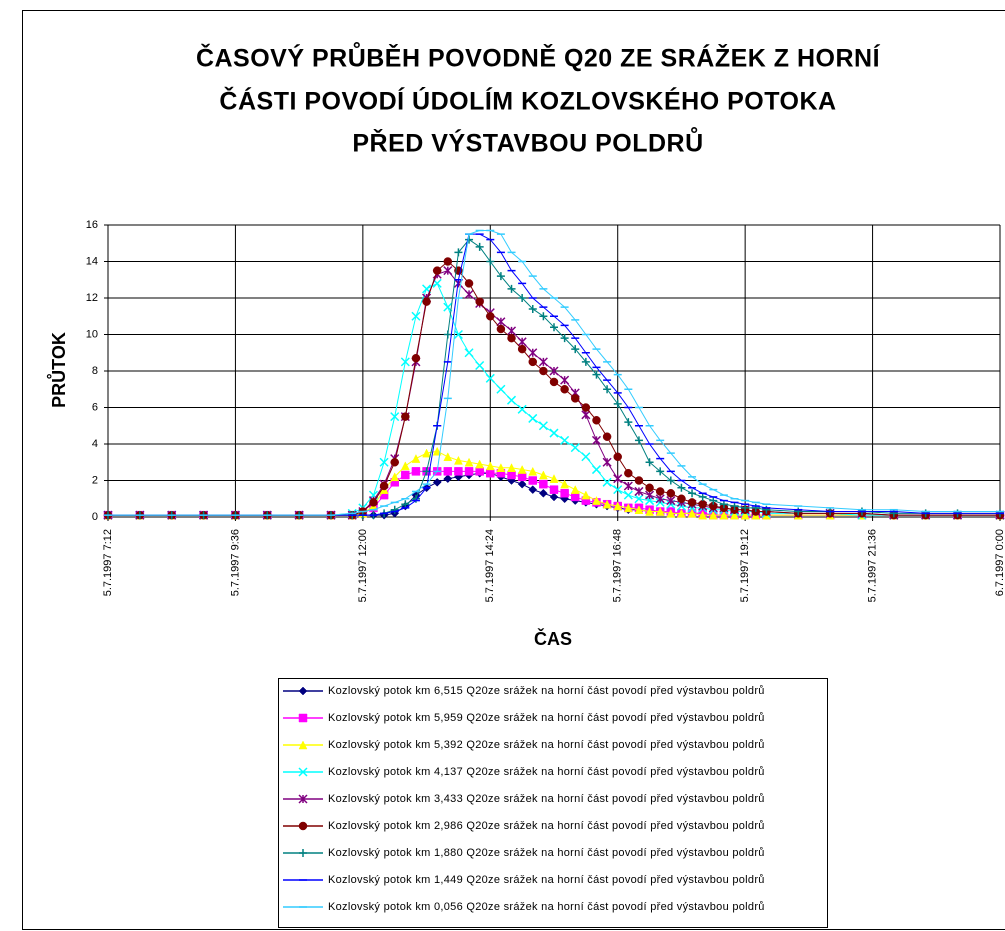  What do you see at coordinates (999, 562) in the screenshot?
I see `x-tick-label: 6.7.1997 0:00` at bounding box center [999, 562].